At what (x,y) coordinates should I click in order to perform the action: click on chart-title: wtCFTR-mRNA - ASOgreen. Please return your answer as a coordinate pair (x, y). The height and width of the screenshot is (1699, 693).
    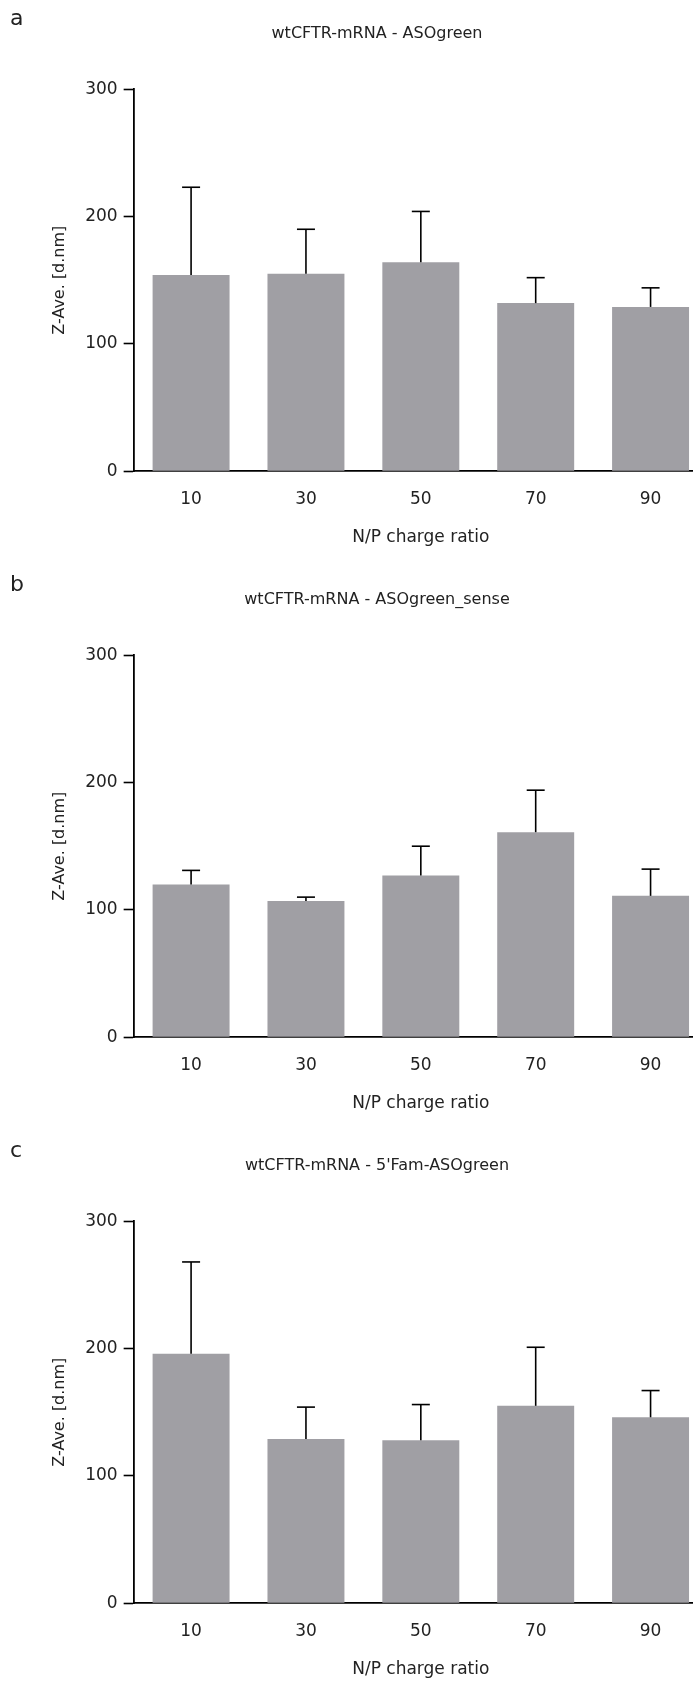
    Looking at the image, I should click on (377, 32).